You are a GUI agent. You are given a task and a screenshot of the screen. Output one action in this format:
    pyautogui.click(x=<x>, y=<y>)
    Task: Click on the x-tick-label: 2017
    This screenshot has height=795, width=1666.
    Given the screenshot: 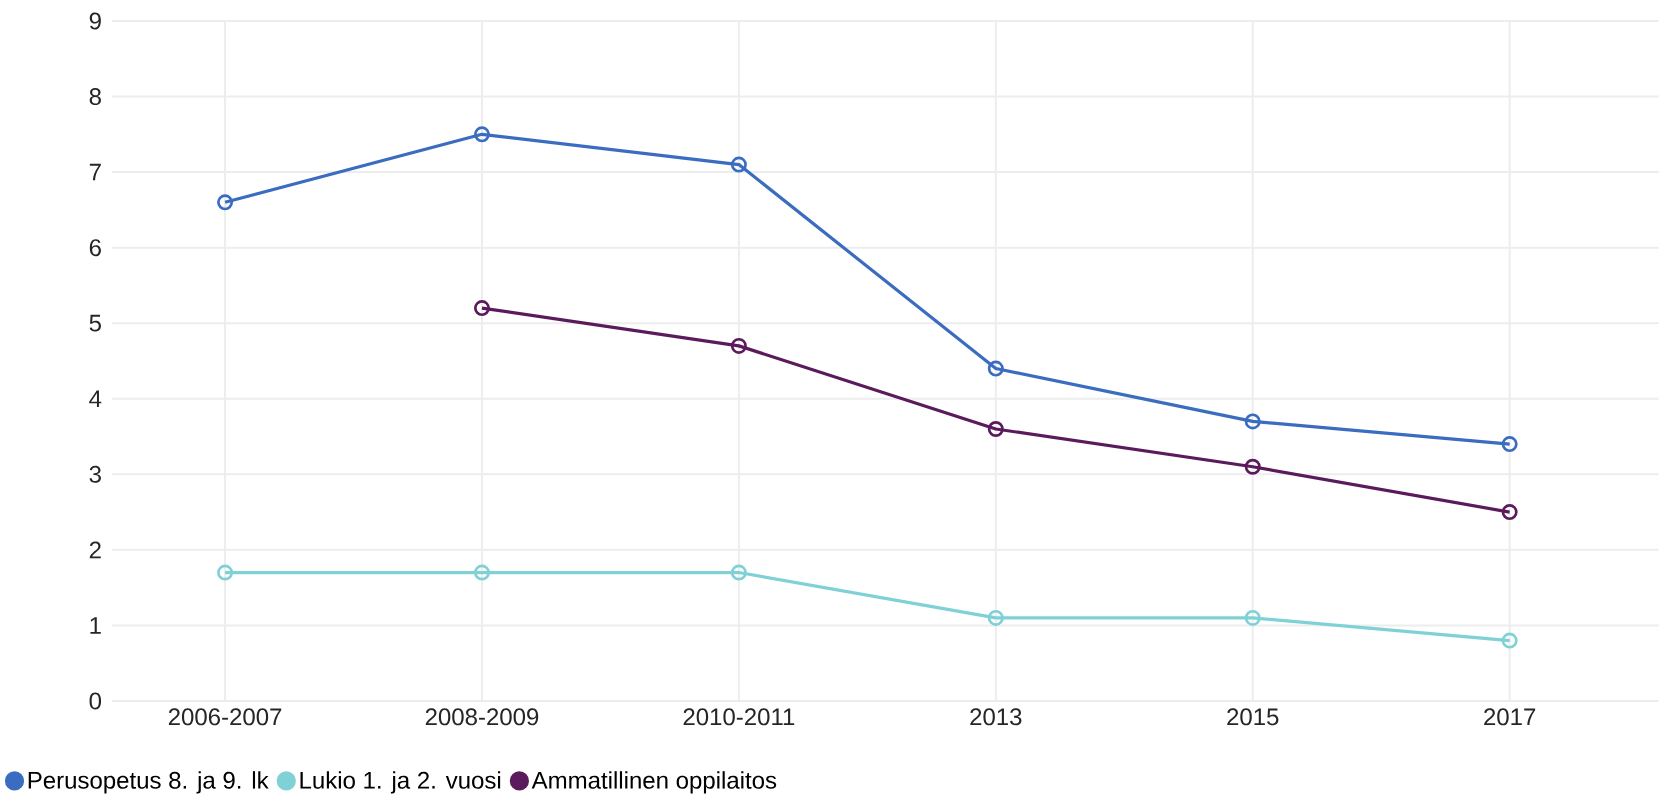 What is the action you would take?
    pyautogui.click(x=1510, y=717)
    